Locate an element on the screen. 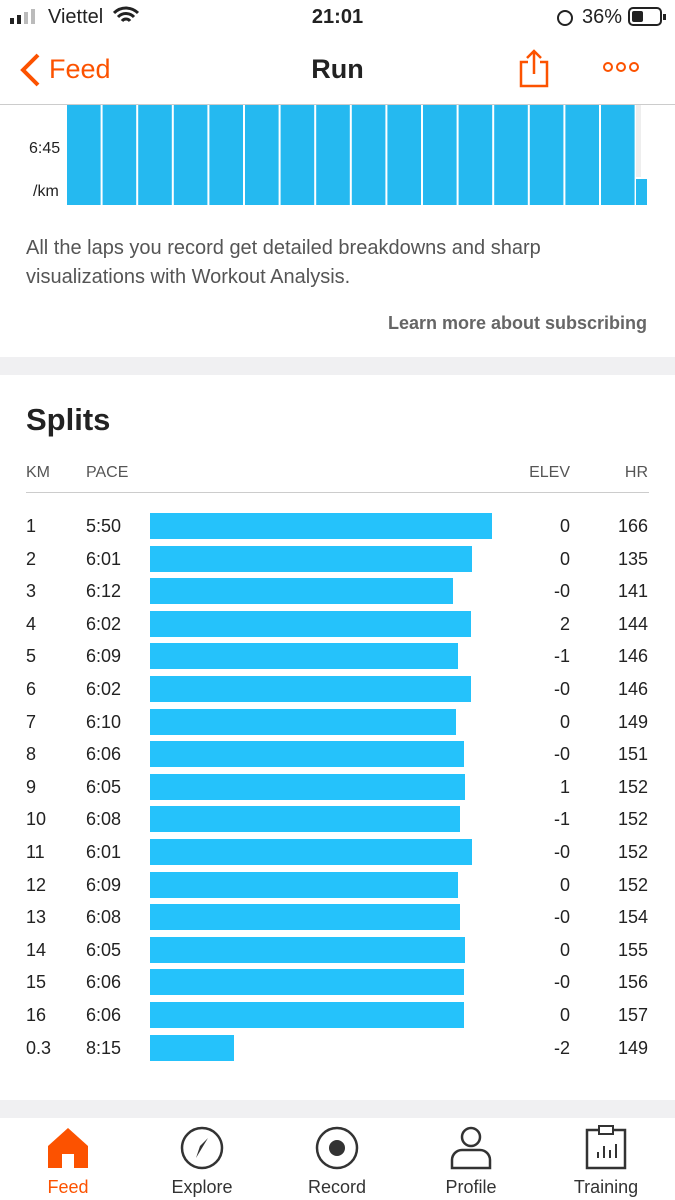  split-pace: 6:02 is located at coordinates (104, 689).